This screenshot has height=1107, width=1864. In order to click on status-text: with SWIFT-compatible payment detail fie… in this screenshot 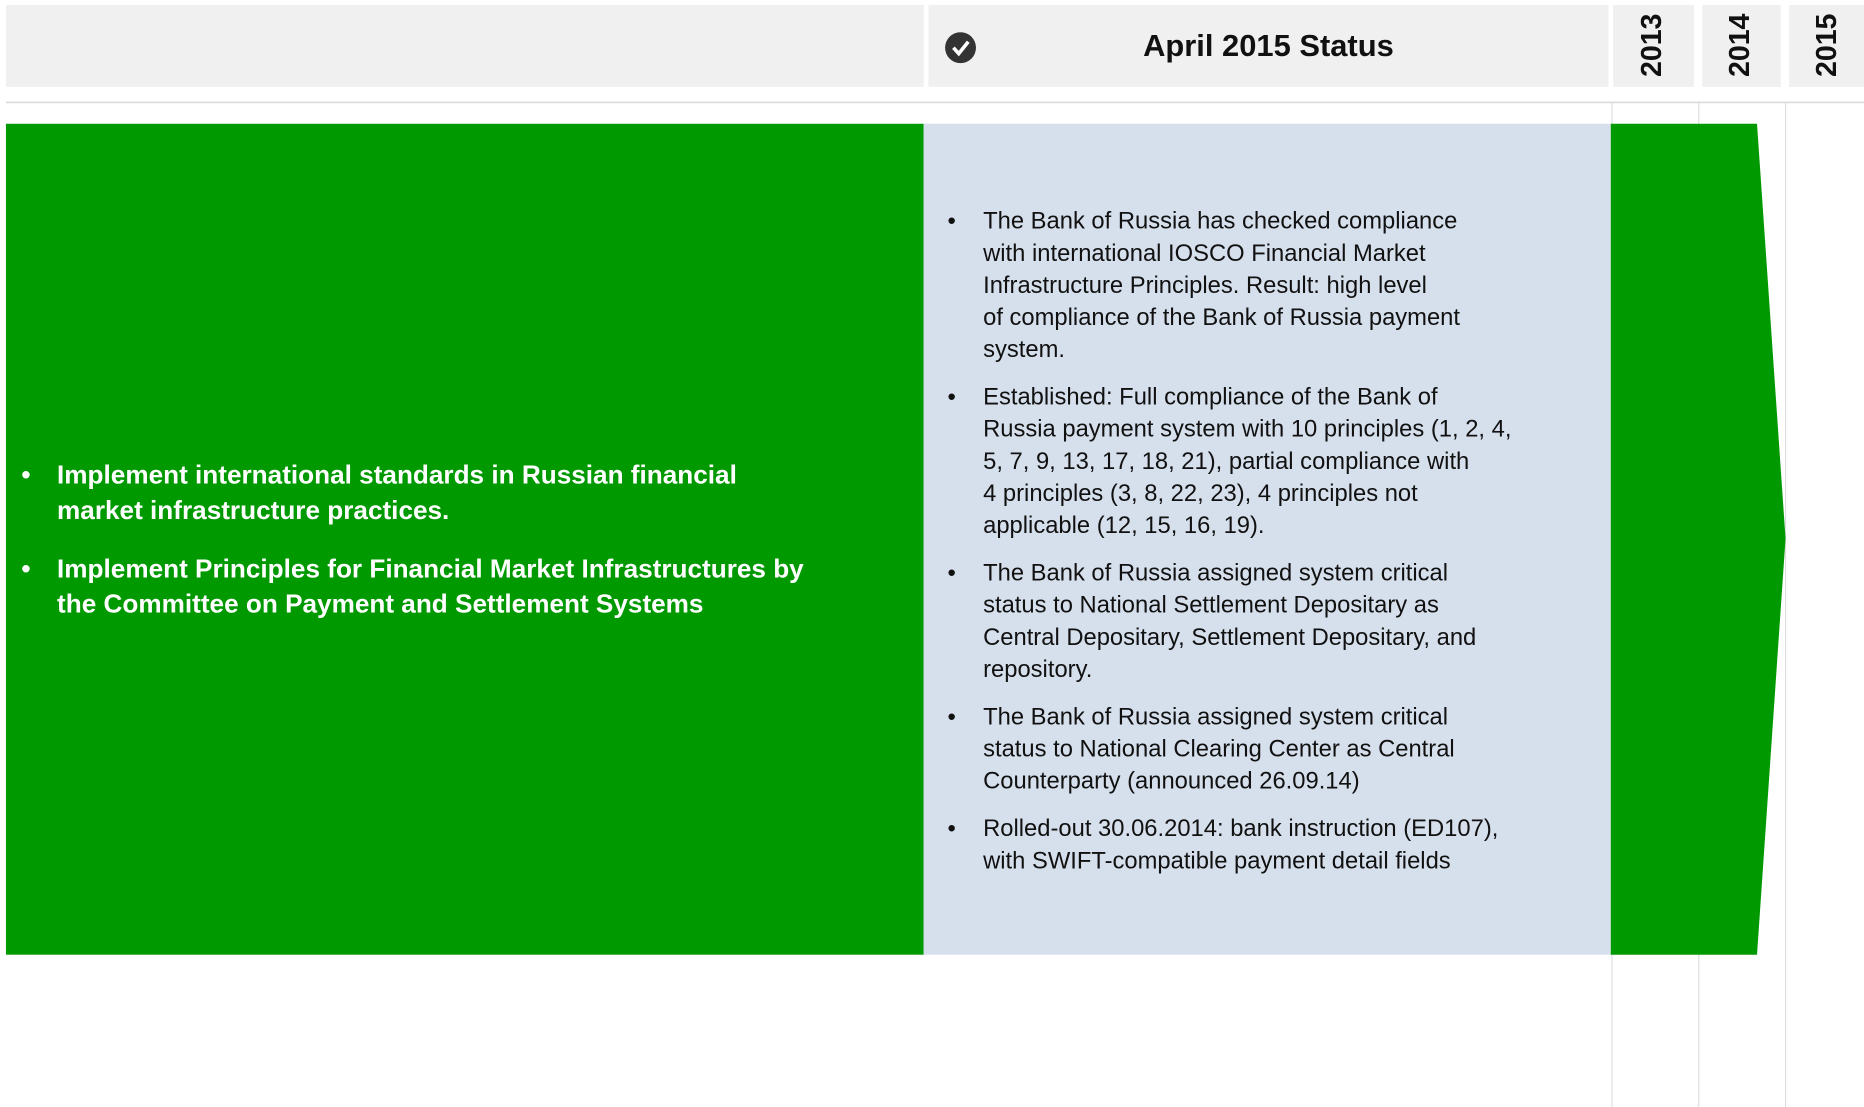, I will do `click(1216, 860)`.